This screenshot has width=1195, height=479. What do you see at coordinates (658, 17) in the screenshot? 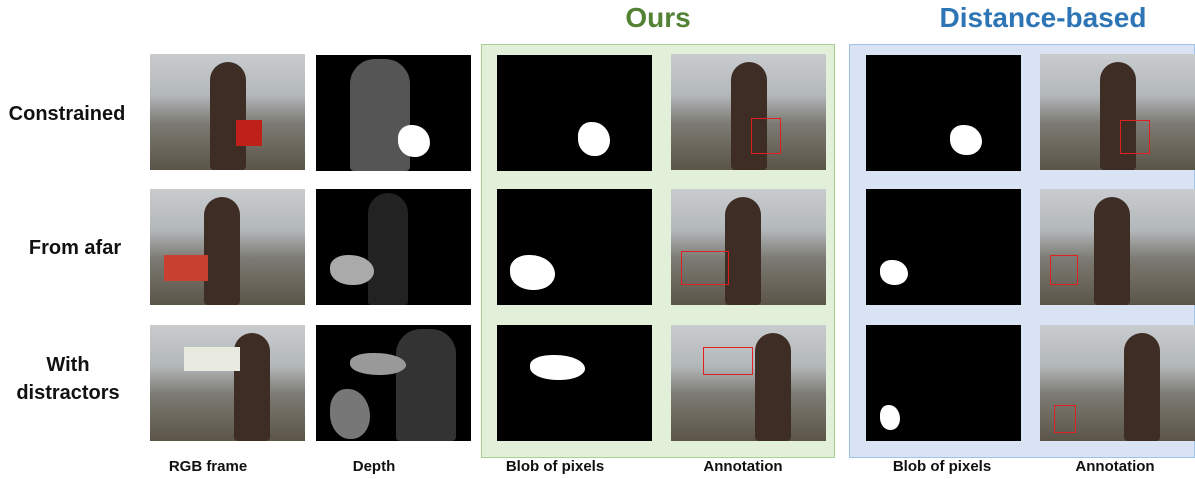
I see `ours-title: Ours` at bounding box center [658, 17].